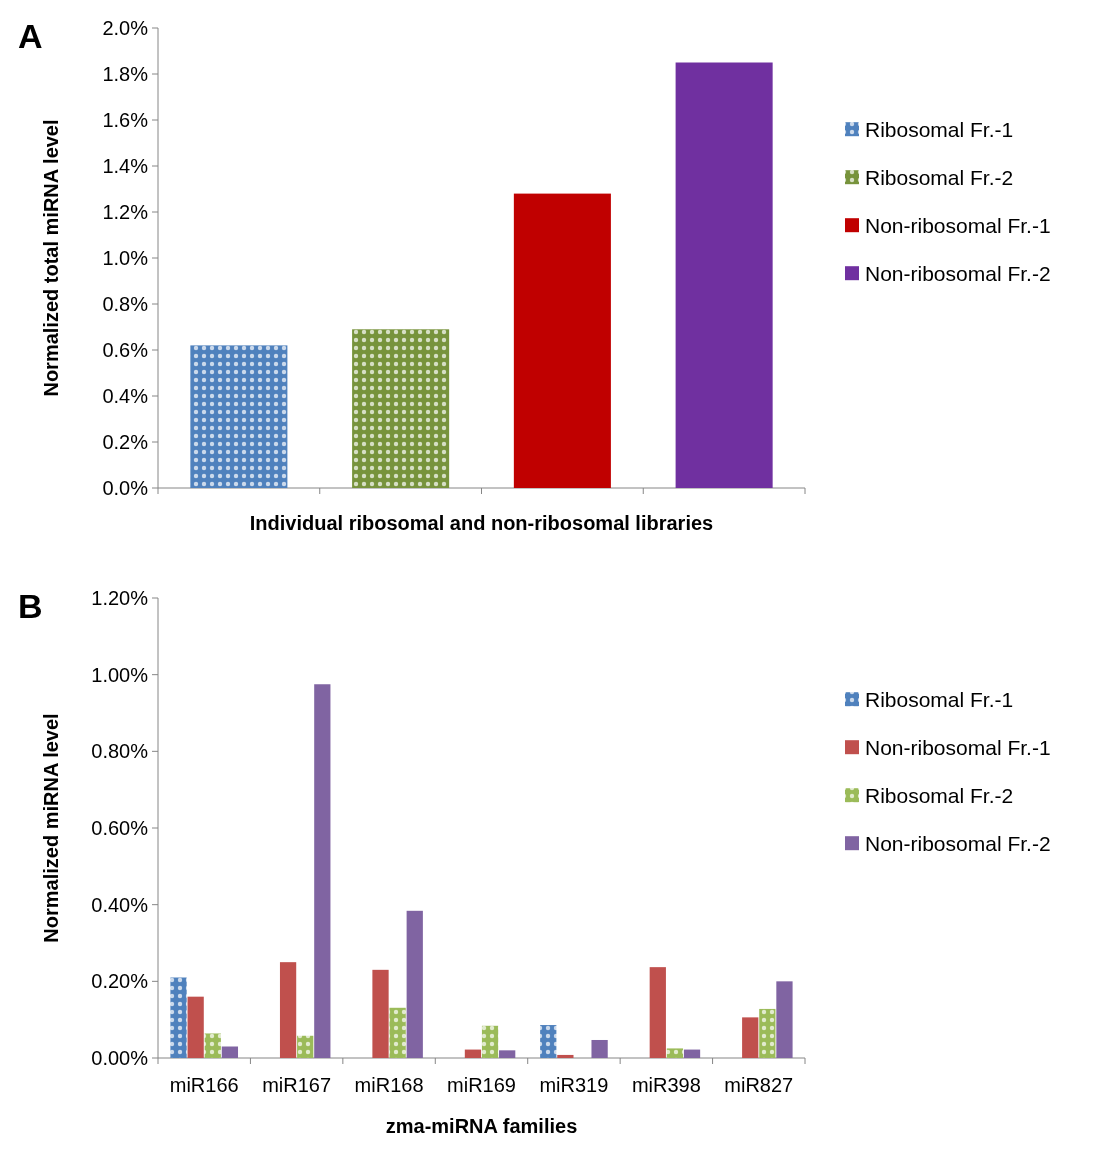 The width and height of the screenshot is (1097, 1149). Describe the element at coordinates (481, 523) in the screenshot. I see `x-axis-title: Individual ribosomal and non-ribosomal libraries` at that location.